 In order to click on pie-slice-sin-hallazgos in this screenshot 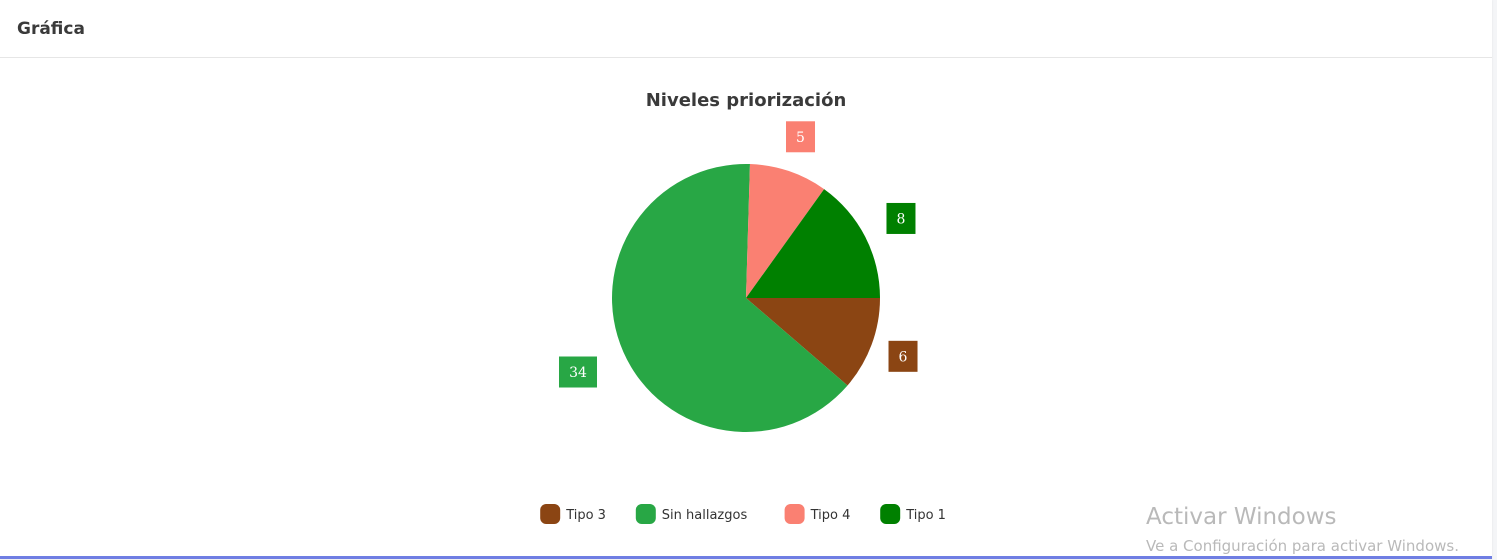, I will do `click(730, 298)`.